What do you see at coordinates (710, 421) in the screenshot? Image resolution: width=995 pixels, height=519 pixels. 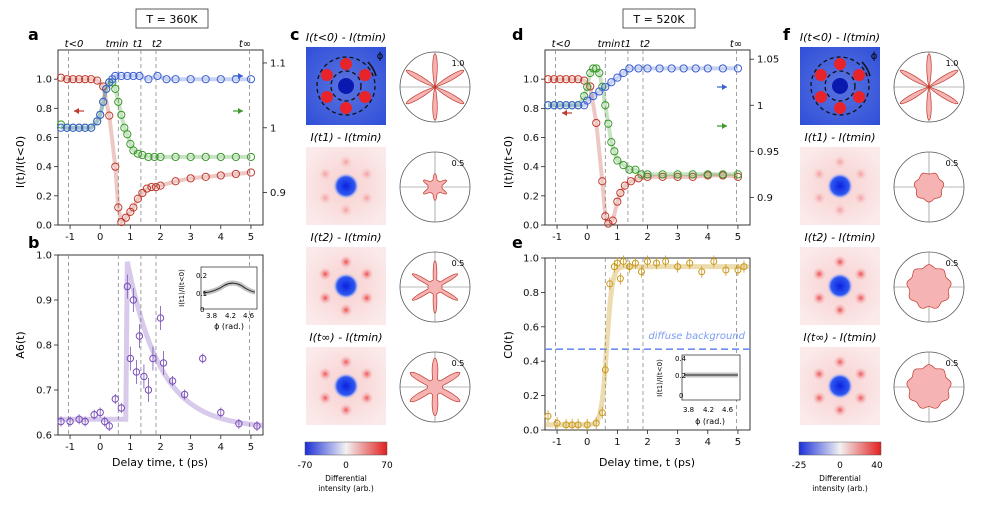 I see `svg-text: ϕ (rad.)` at bounding box center [710, 421].